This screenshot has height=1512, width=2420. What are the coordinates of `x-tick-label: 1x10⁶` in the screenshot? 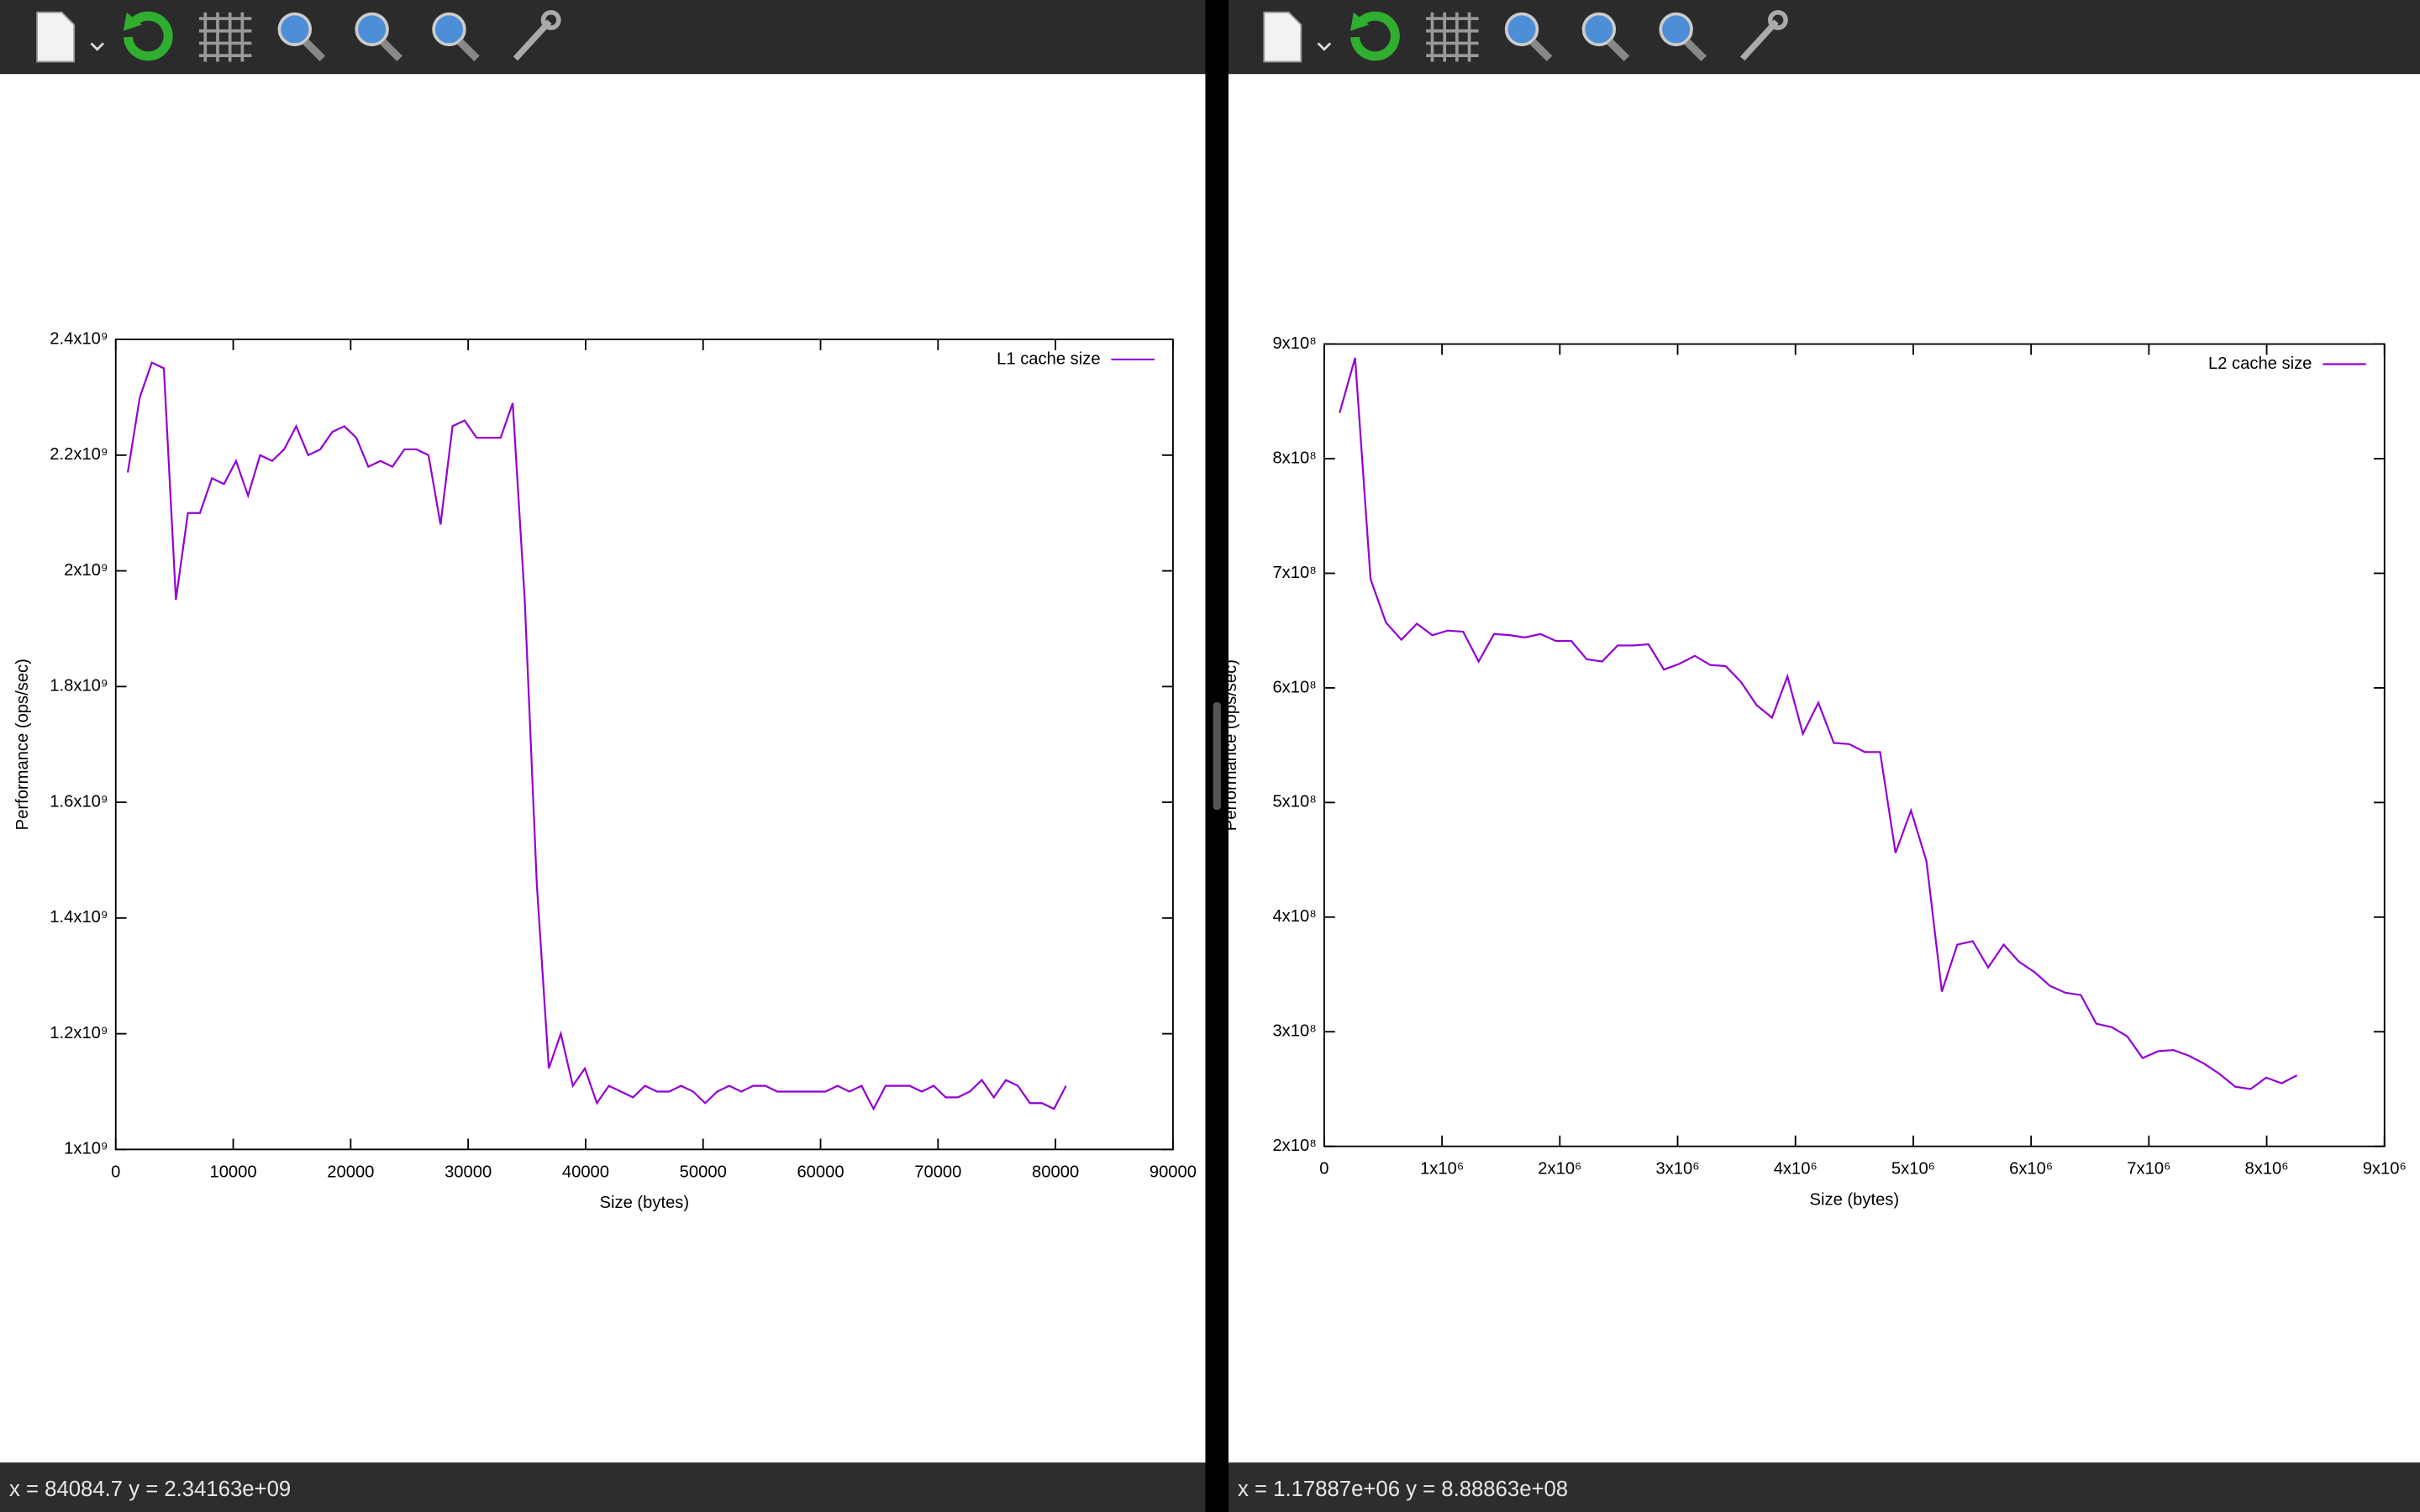 It's located at (1442, 1169).